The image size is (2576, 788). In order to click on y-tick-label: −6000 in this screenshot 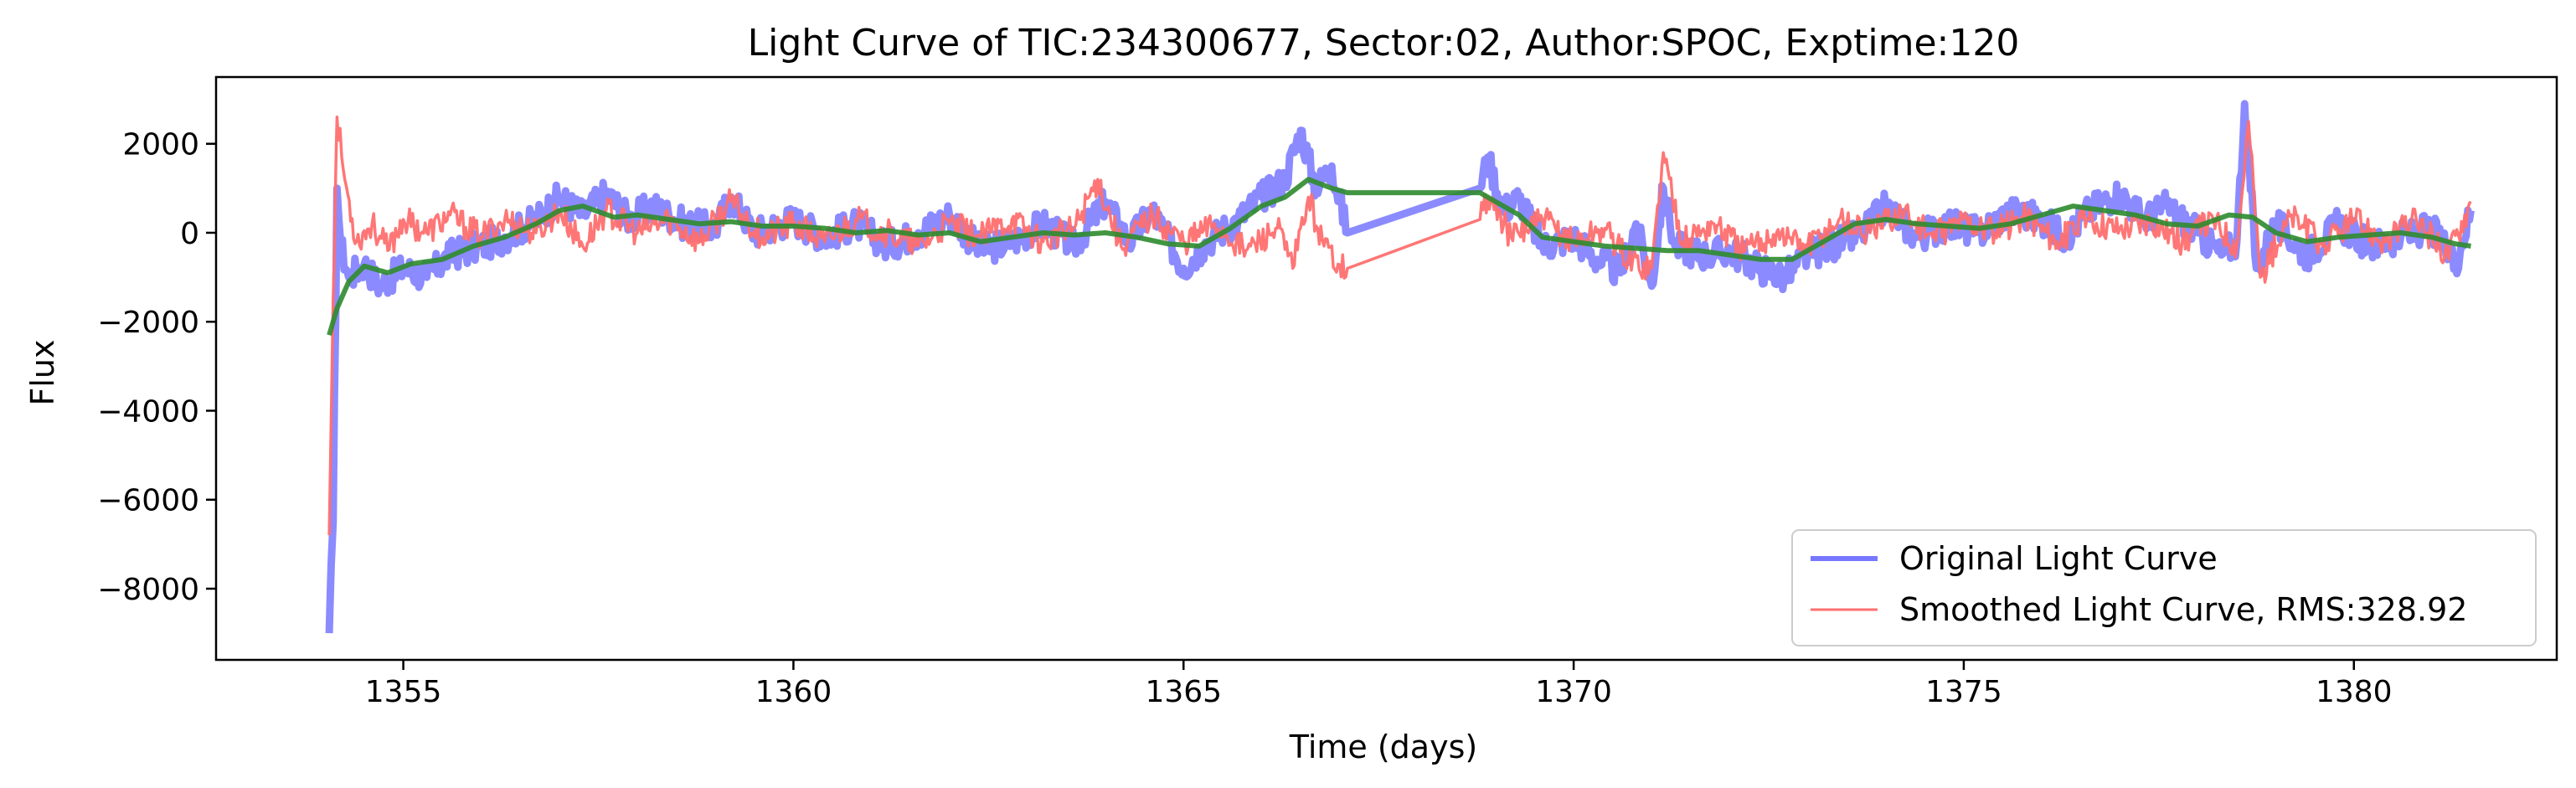, I will do `click(148, 501)`.